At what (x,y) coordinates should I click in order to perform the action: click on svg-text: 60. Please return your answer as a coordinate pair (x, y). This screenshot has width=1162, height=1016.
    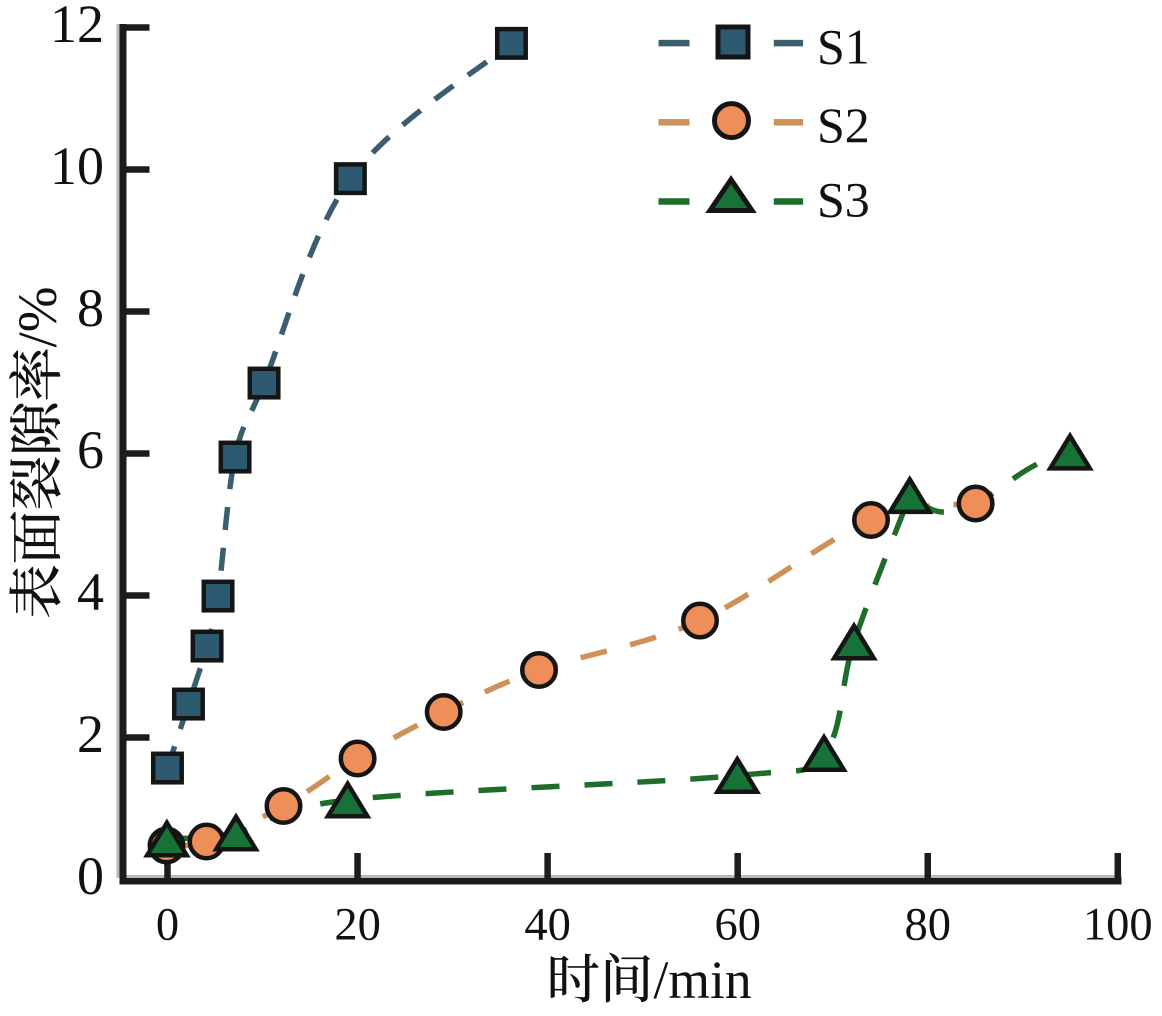
    Looking at the image, I should click on (737, 925).